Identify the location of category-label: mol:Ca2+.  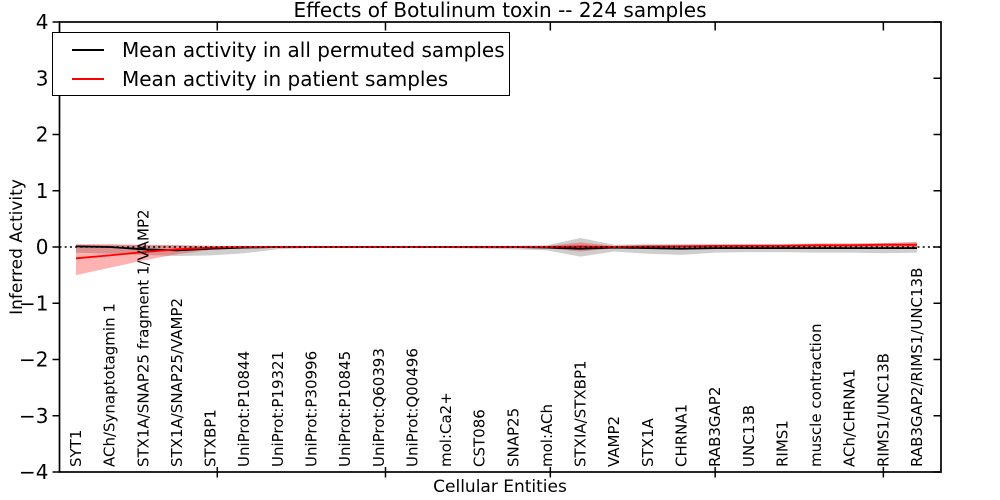
(446, 429).